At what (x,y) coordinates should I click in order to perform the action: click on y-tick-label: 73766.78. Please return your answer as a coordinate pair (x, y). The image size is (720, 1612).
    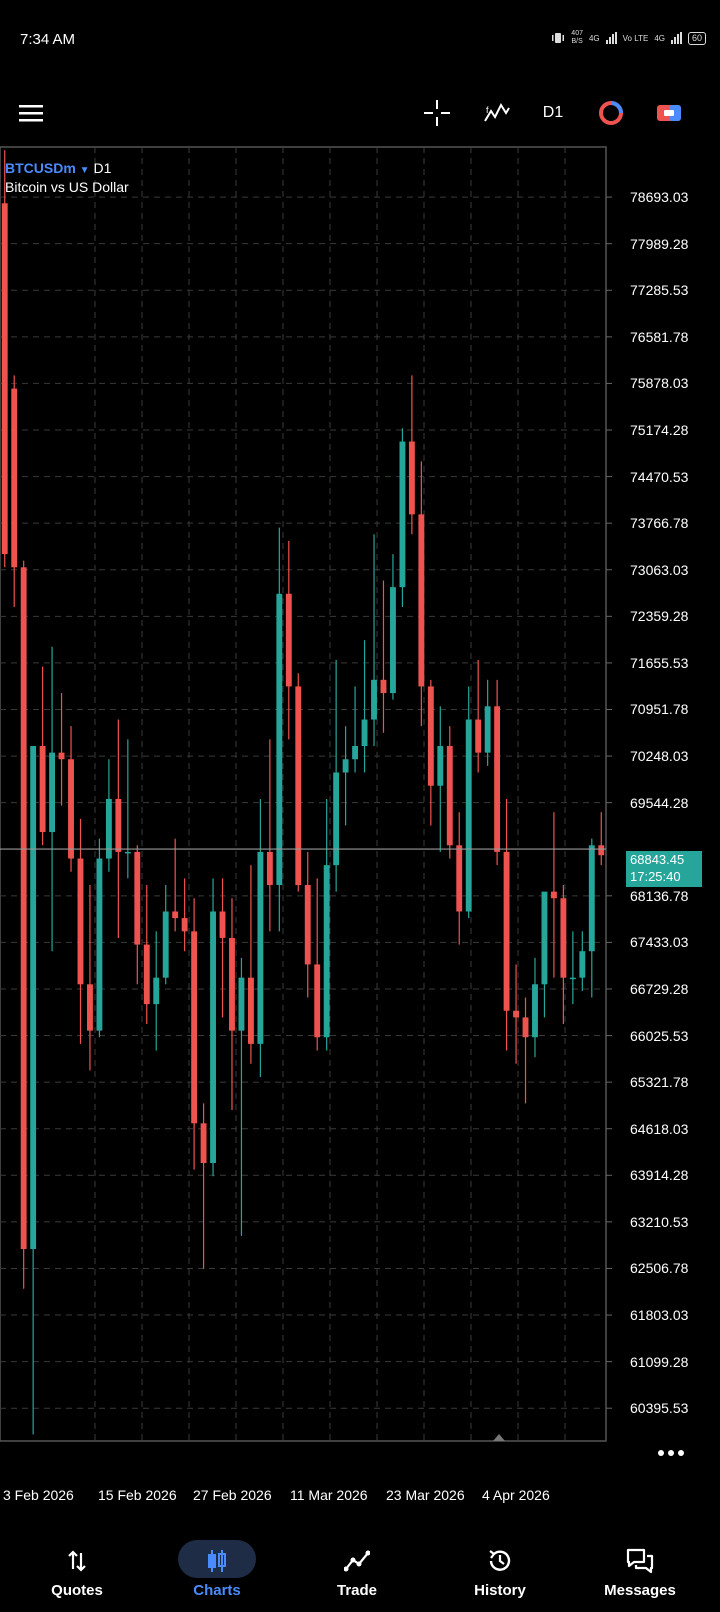
    Looking at the image, I should click on (659, 523).